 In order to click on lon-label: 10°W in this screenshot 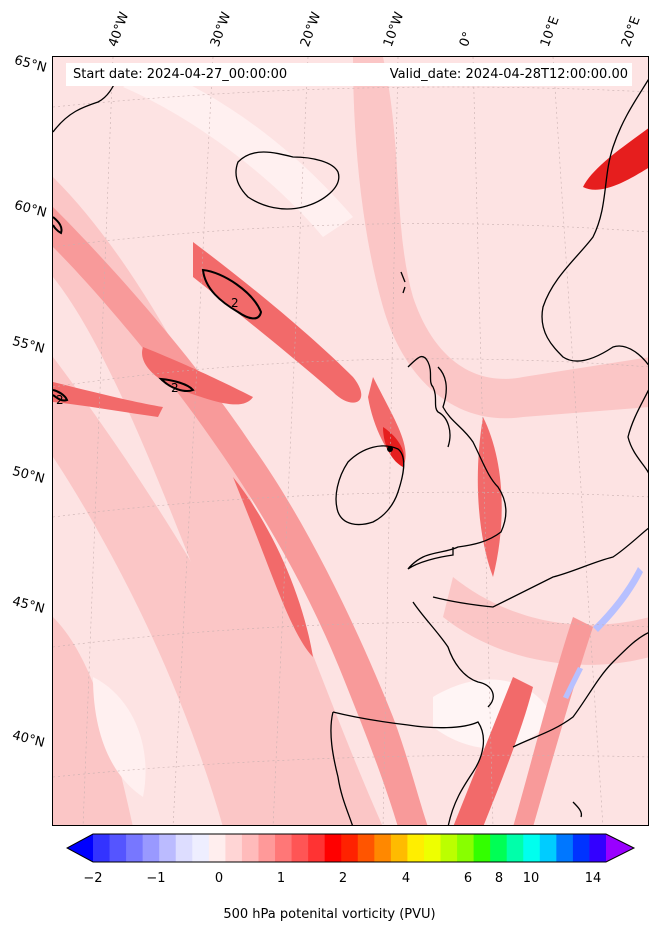, I will do `click(394, 29)`.